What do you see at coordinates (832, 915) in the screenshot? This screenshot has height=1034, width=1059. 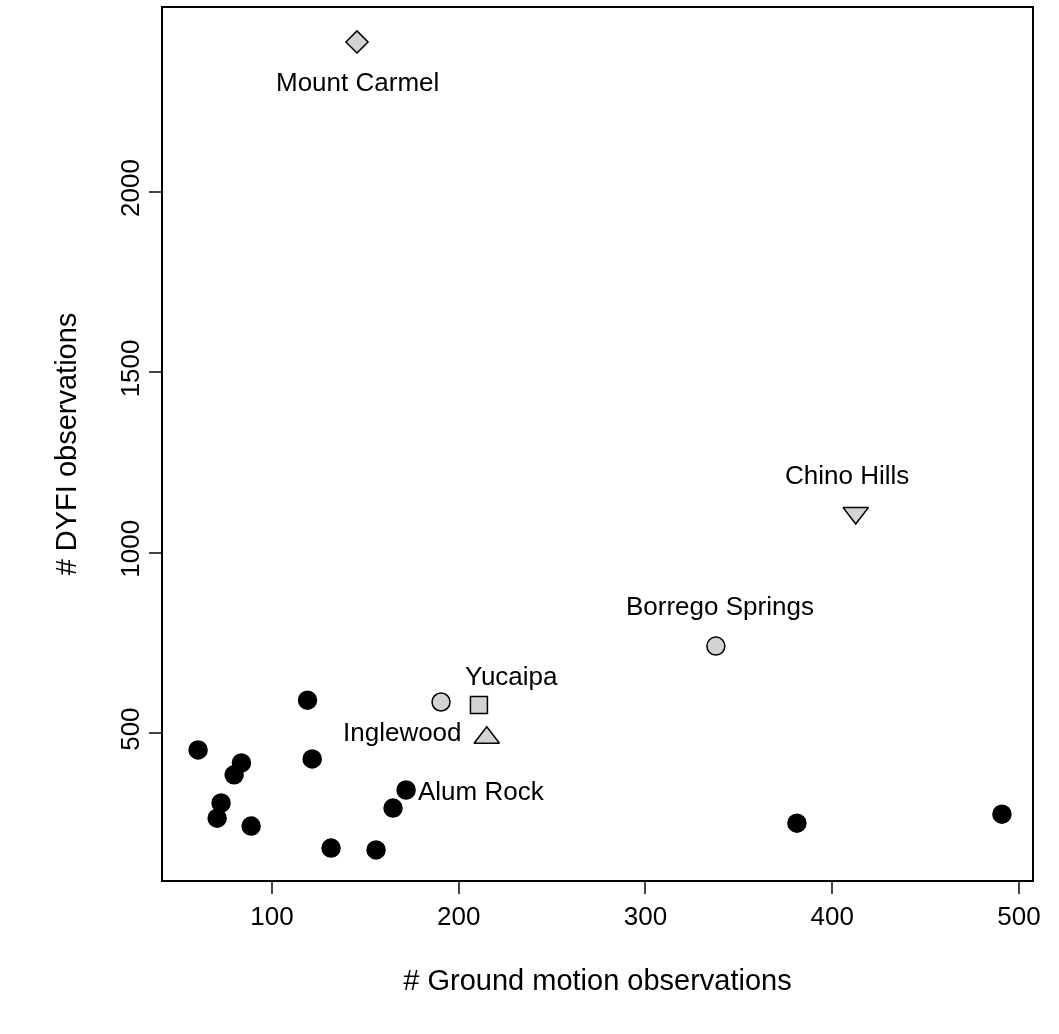 I see `x-tick-label: 400` at bounding box center [832, 915].